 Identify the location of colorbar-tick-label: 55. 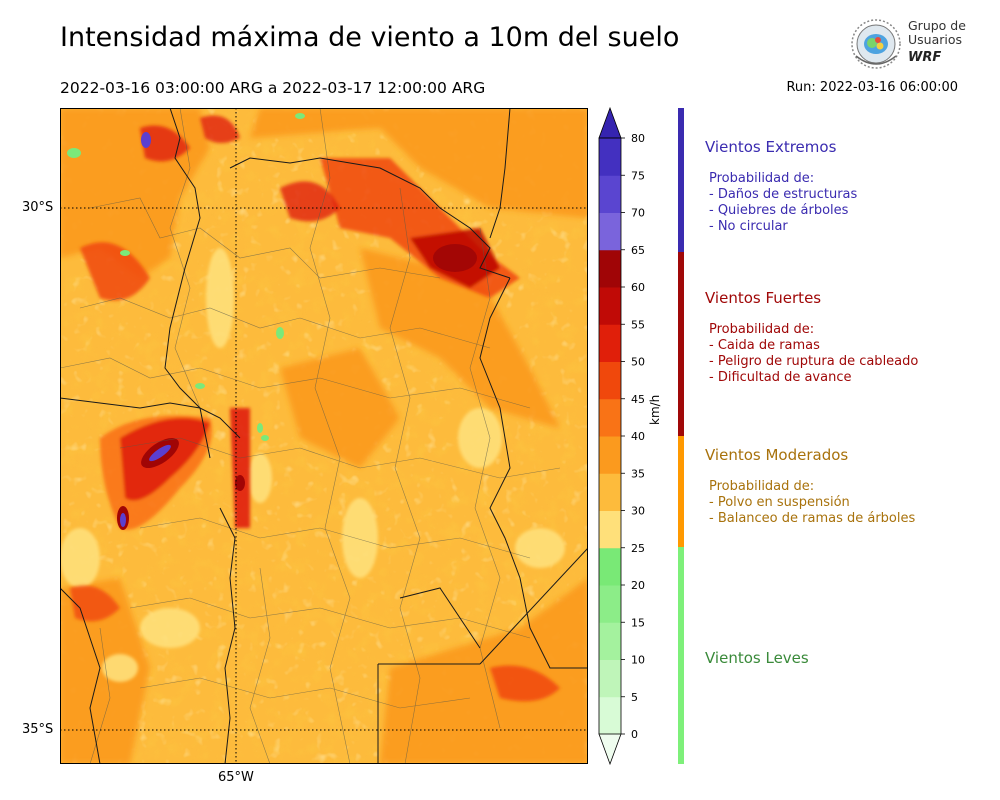
(638, 324).